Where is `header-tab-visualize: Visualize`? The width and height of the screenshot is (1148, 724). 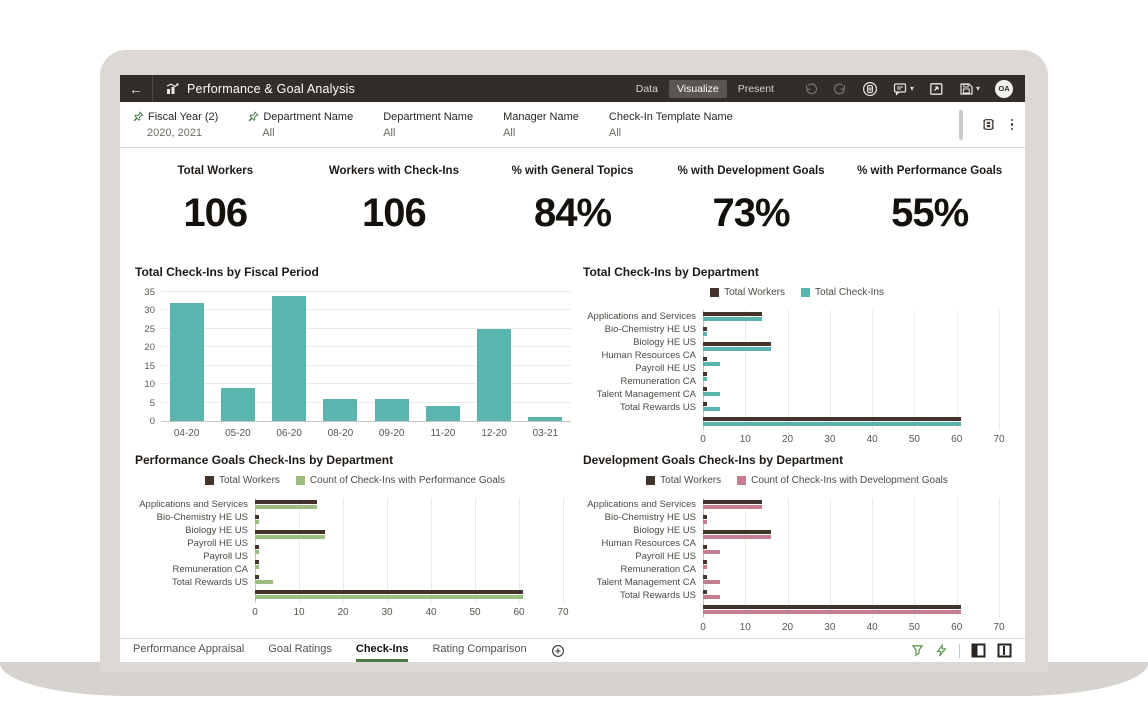 header-tab-visualize: Visualize is located at coordinates (697, 88).